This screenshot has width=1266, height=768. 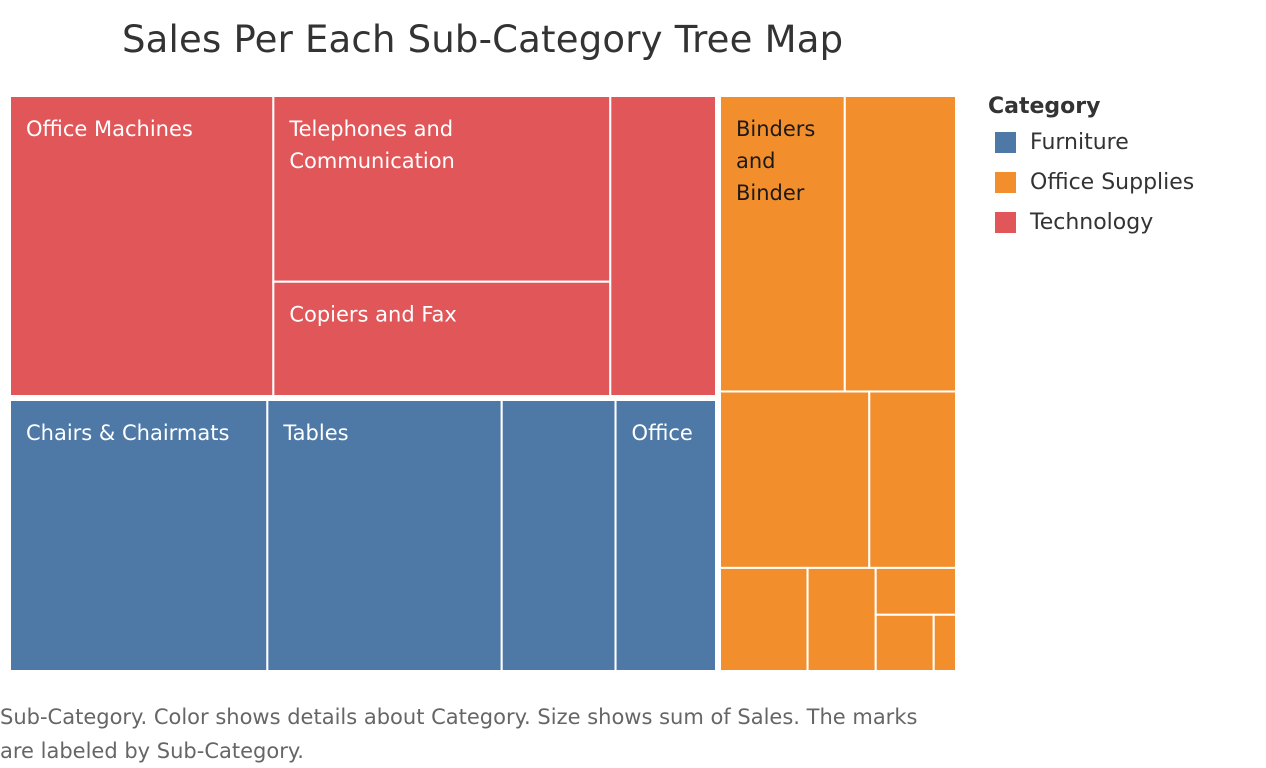 What do you see at coordinates (775, 161) in the screenshot?
I see `tile-label-binders-and-binder: Binders and Binder` at bounding box center [775, 161].